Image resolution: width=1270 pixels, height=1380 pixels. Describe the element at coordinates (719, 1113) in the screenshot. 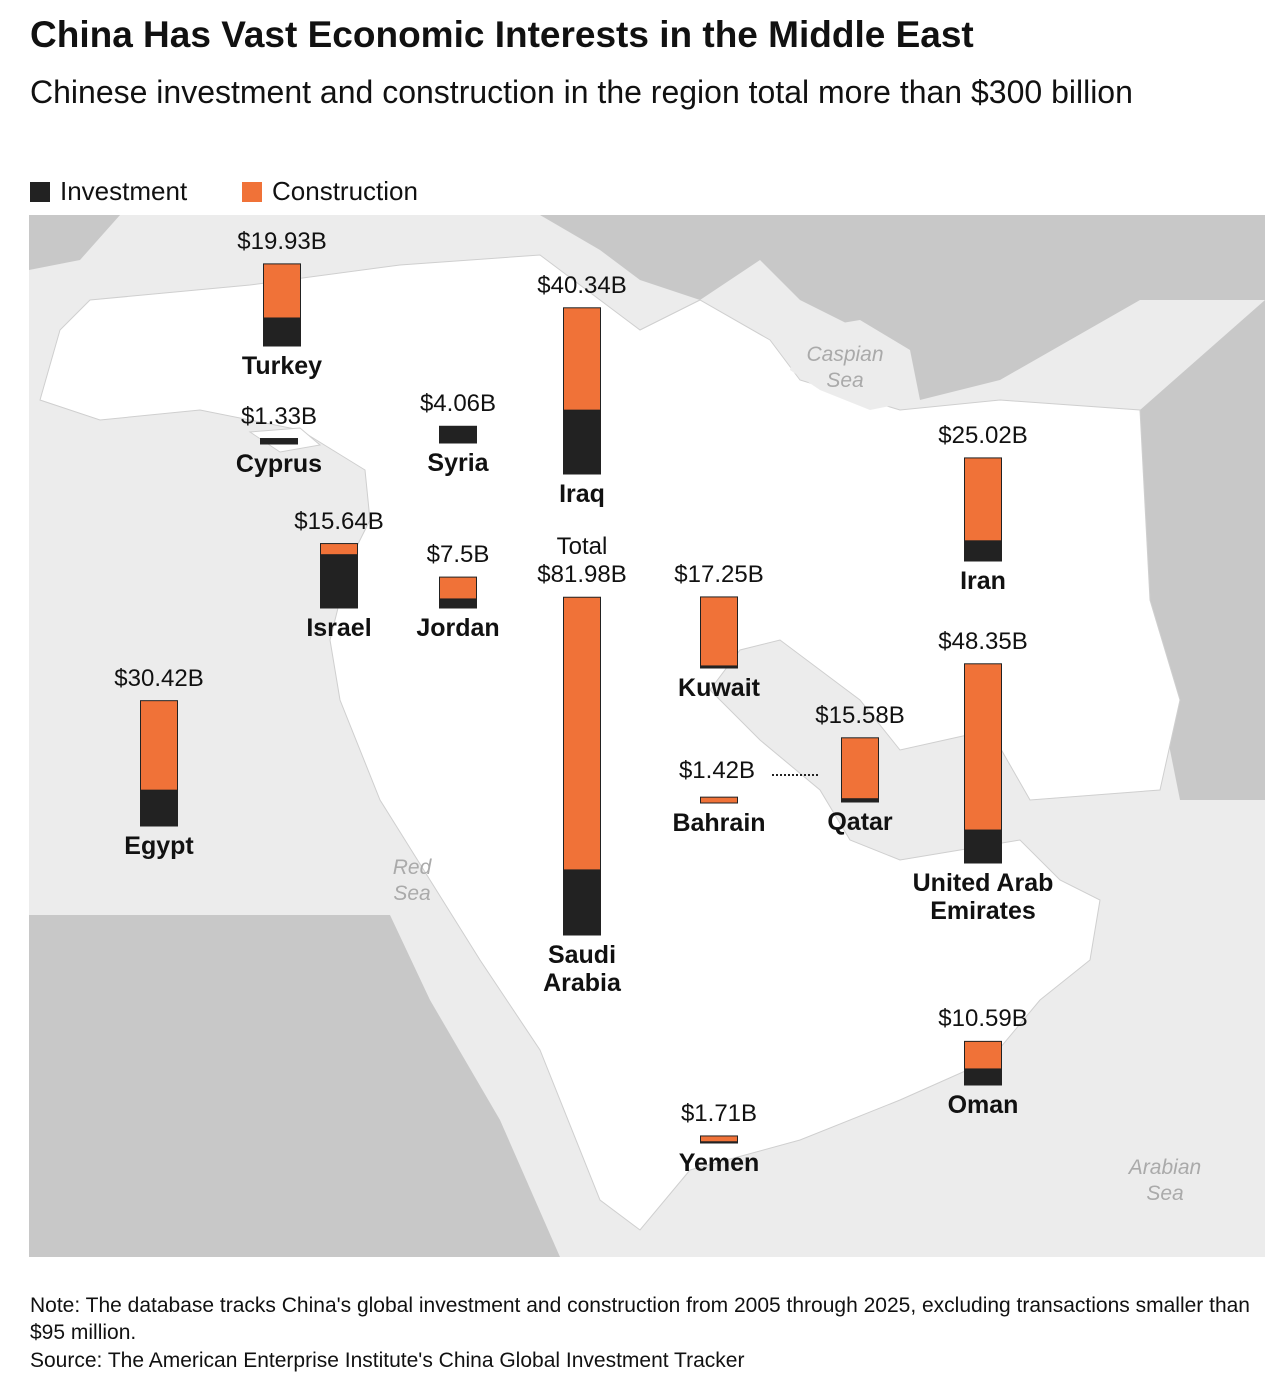

I see `value-label: $1.71B` at that location.